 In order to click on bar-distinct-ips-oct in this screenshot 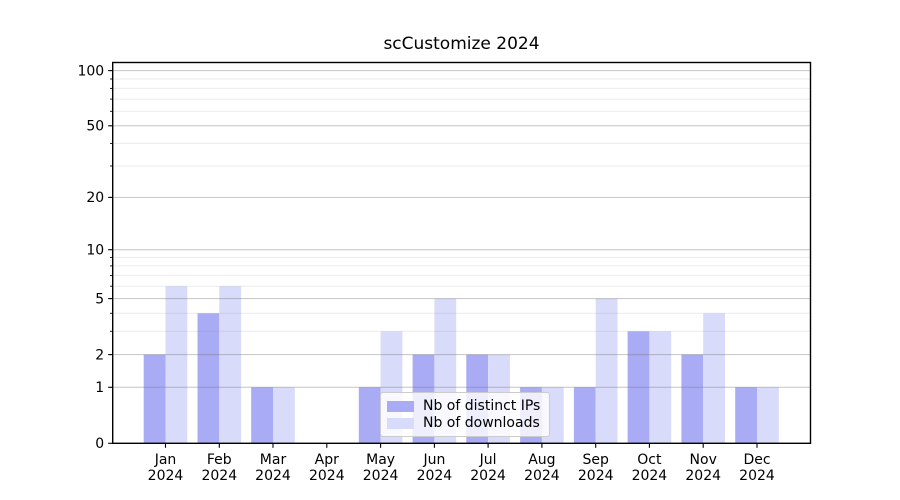, I will do `click(638, 387)`.